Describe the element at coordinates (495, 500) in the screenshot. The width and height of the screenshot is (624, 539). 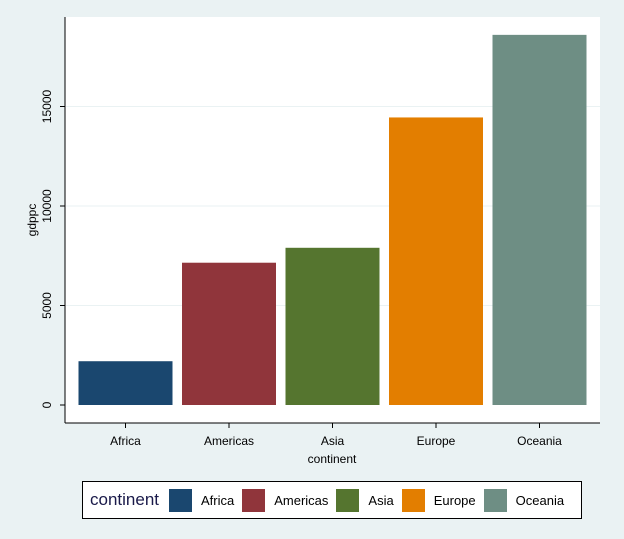
I see `legend-swatch-oceania` at that location.